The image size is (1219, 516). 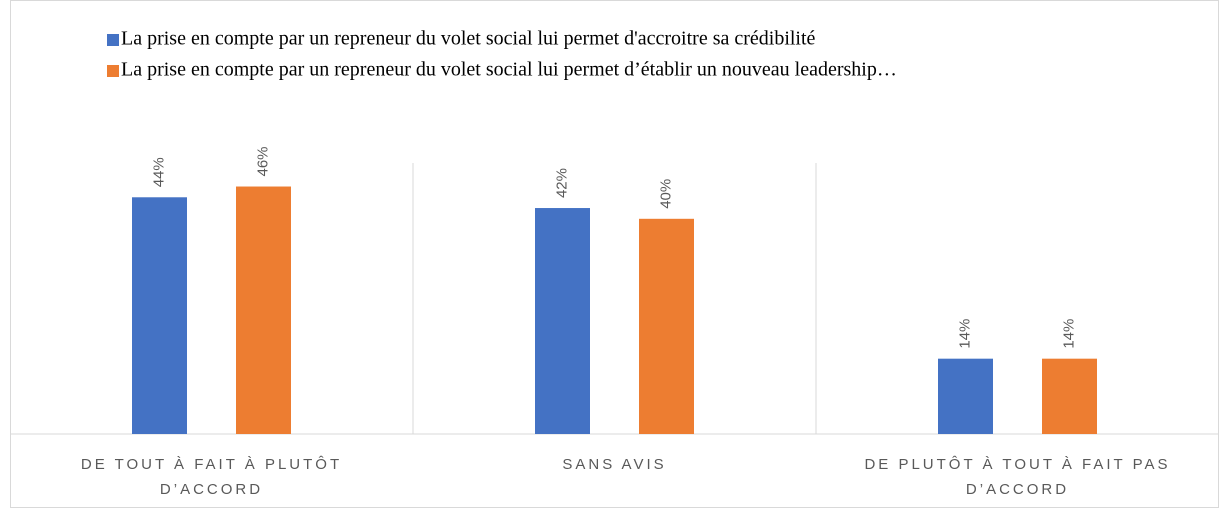 What do you see at coordinates (665, 194) in the screenshot?
I see `value-label: 40%` at bounding box center [665, 194].